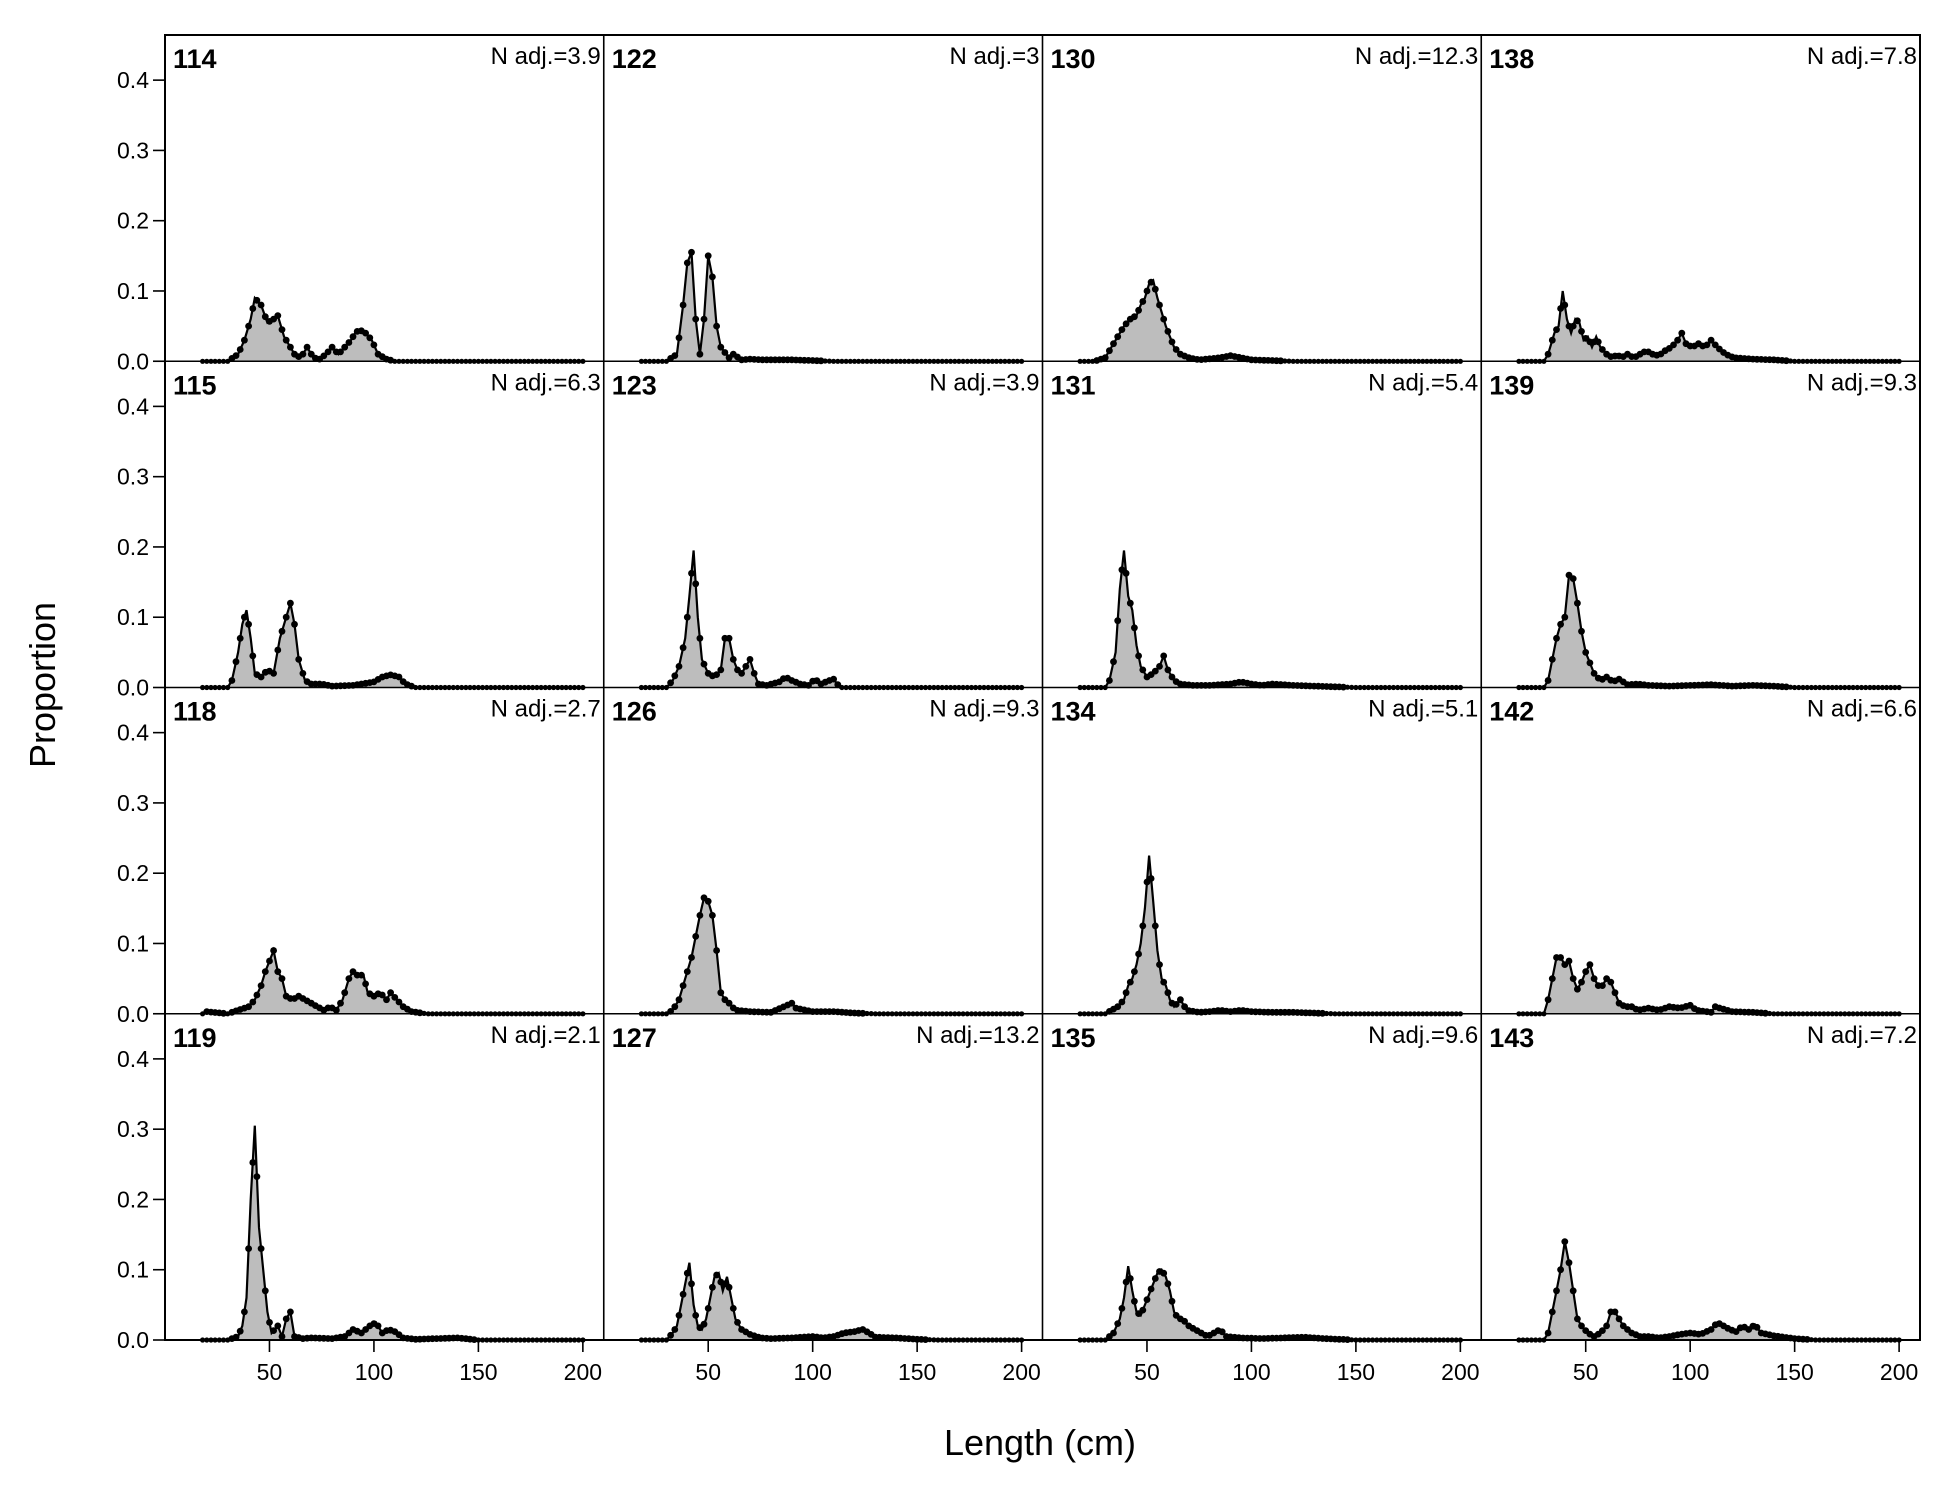 Image resolution: width=1950 pixels, height=1500 pixels. I want to click on panel-115: 115 N adj.=6.3 0.0 0.1 0.2 0.3 0.4, so click(359, 534).